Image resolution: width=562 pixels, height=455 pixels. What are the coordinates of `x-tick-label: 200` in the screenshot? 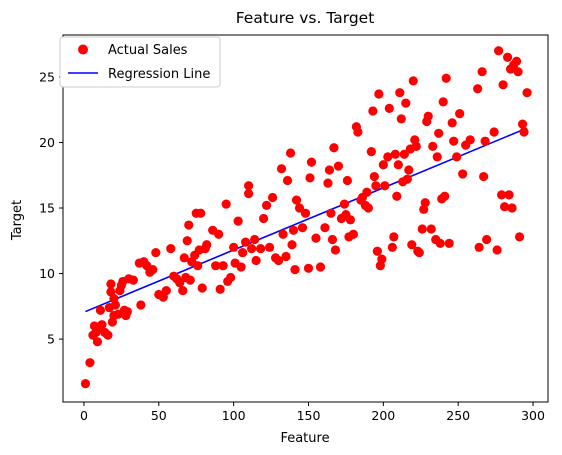 It's located at (383, 415).